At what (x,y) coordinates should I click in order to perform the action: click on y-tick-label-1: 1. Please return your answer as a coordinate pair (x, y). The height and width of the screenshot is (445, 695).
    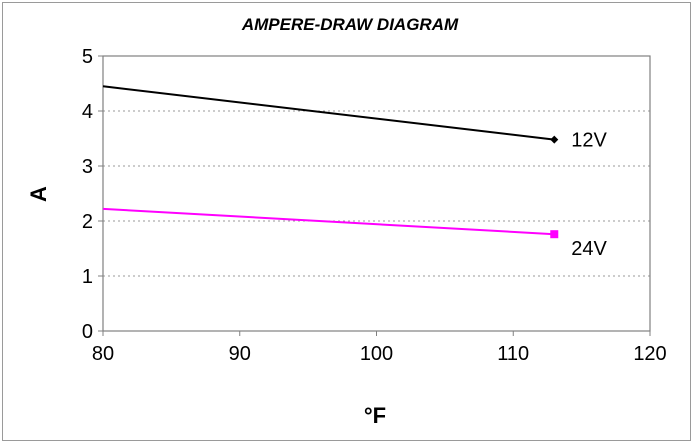
    Looking at the image, I should click on (87, 277).